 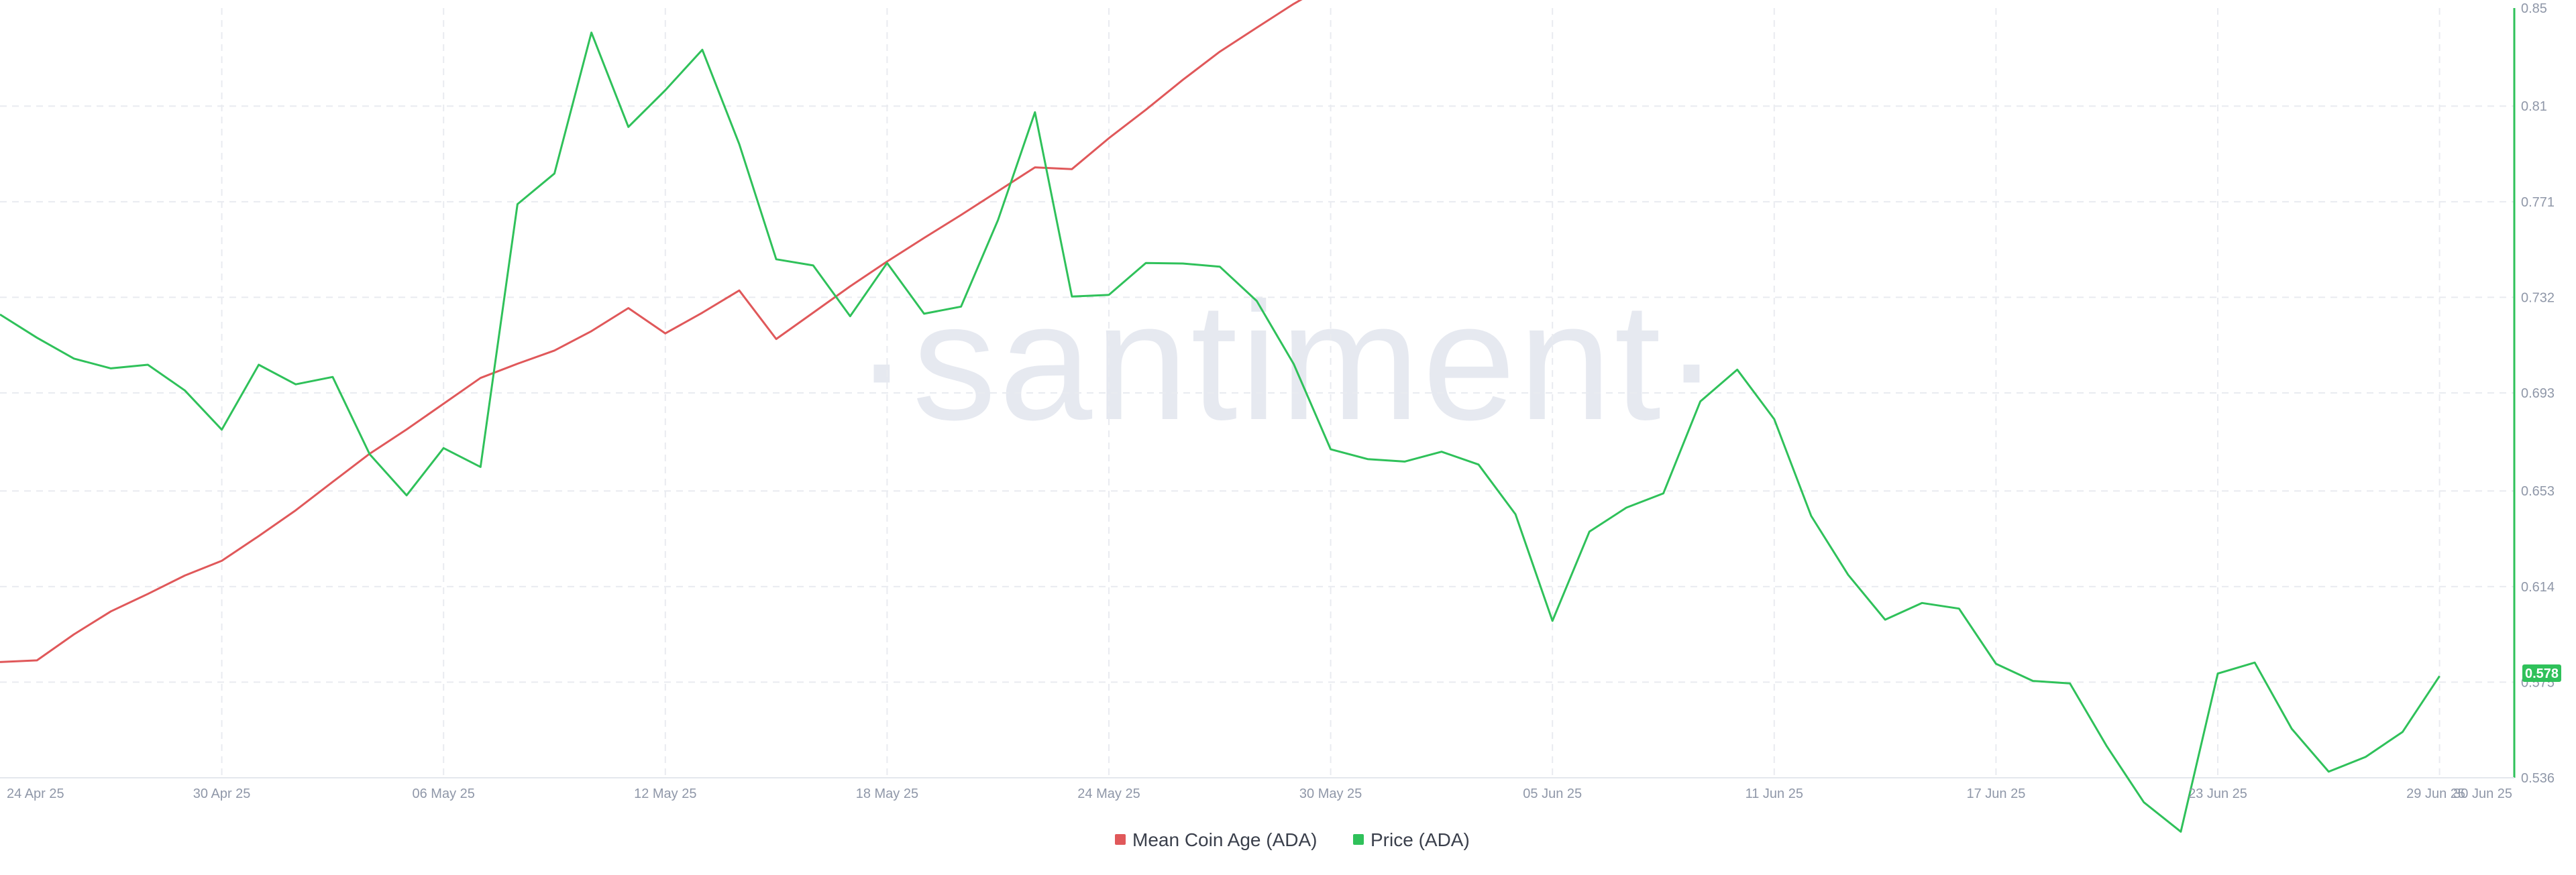 I want to click on current-price-badge: 0.578, so click(x=2541, y=673).